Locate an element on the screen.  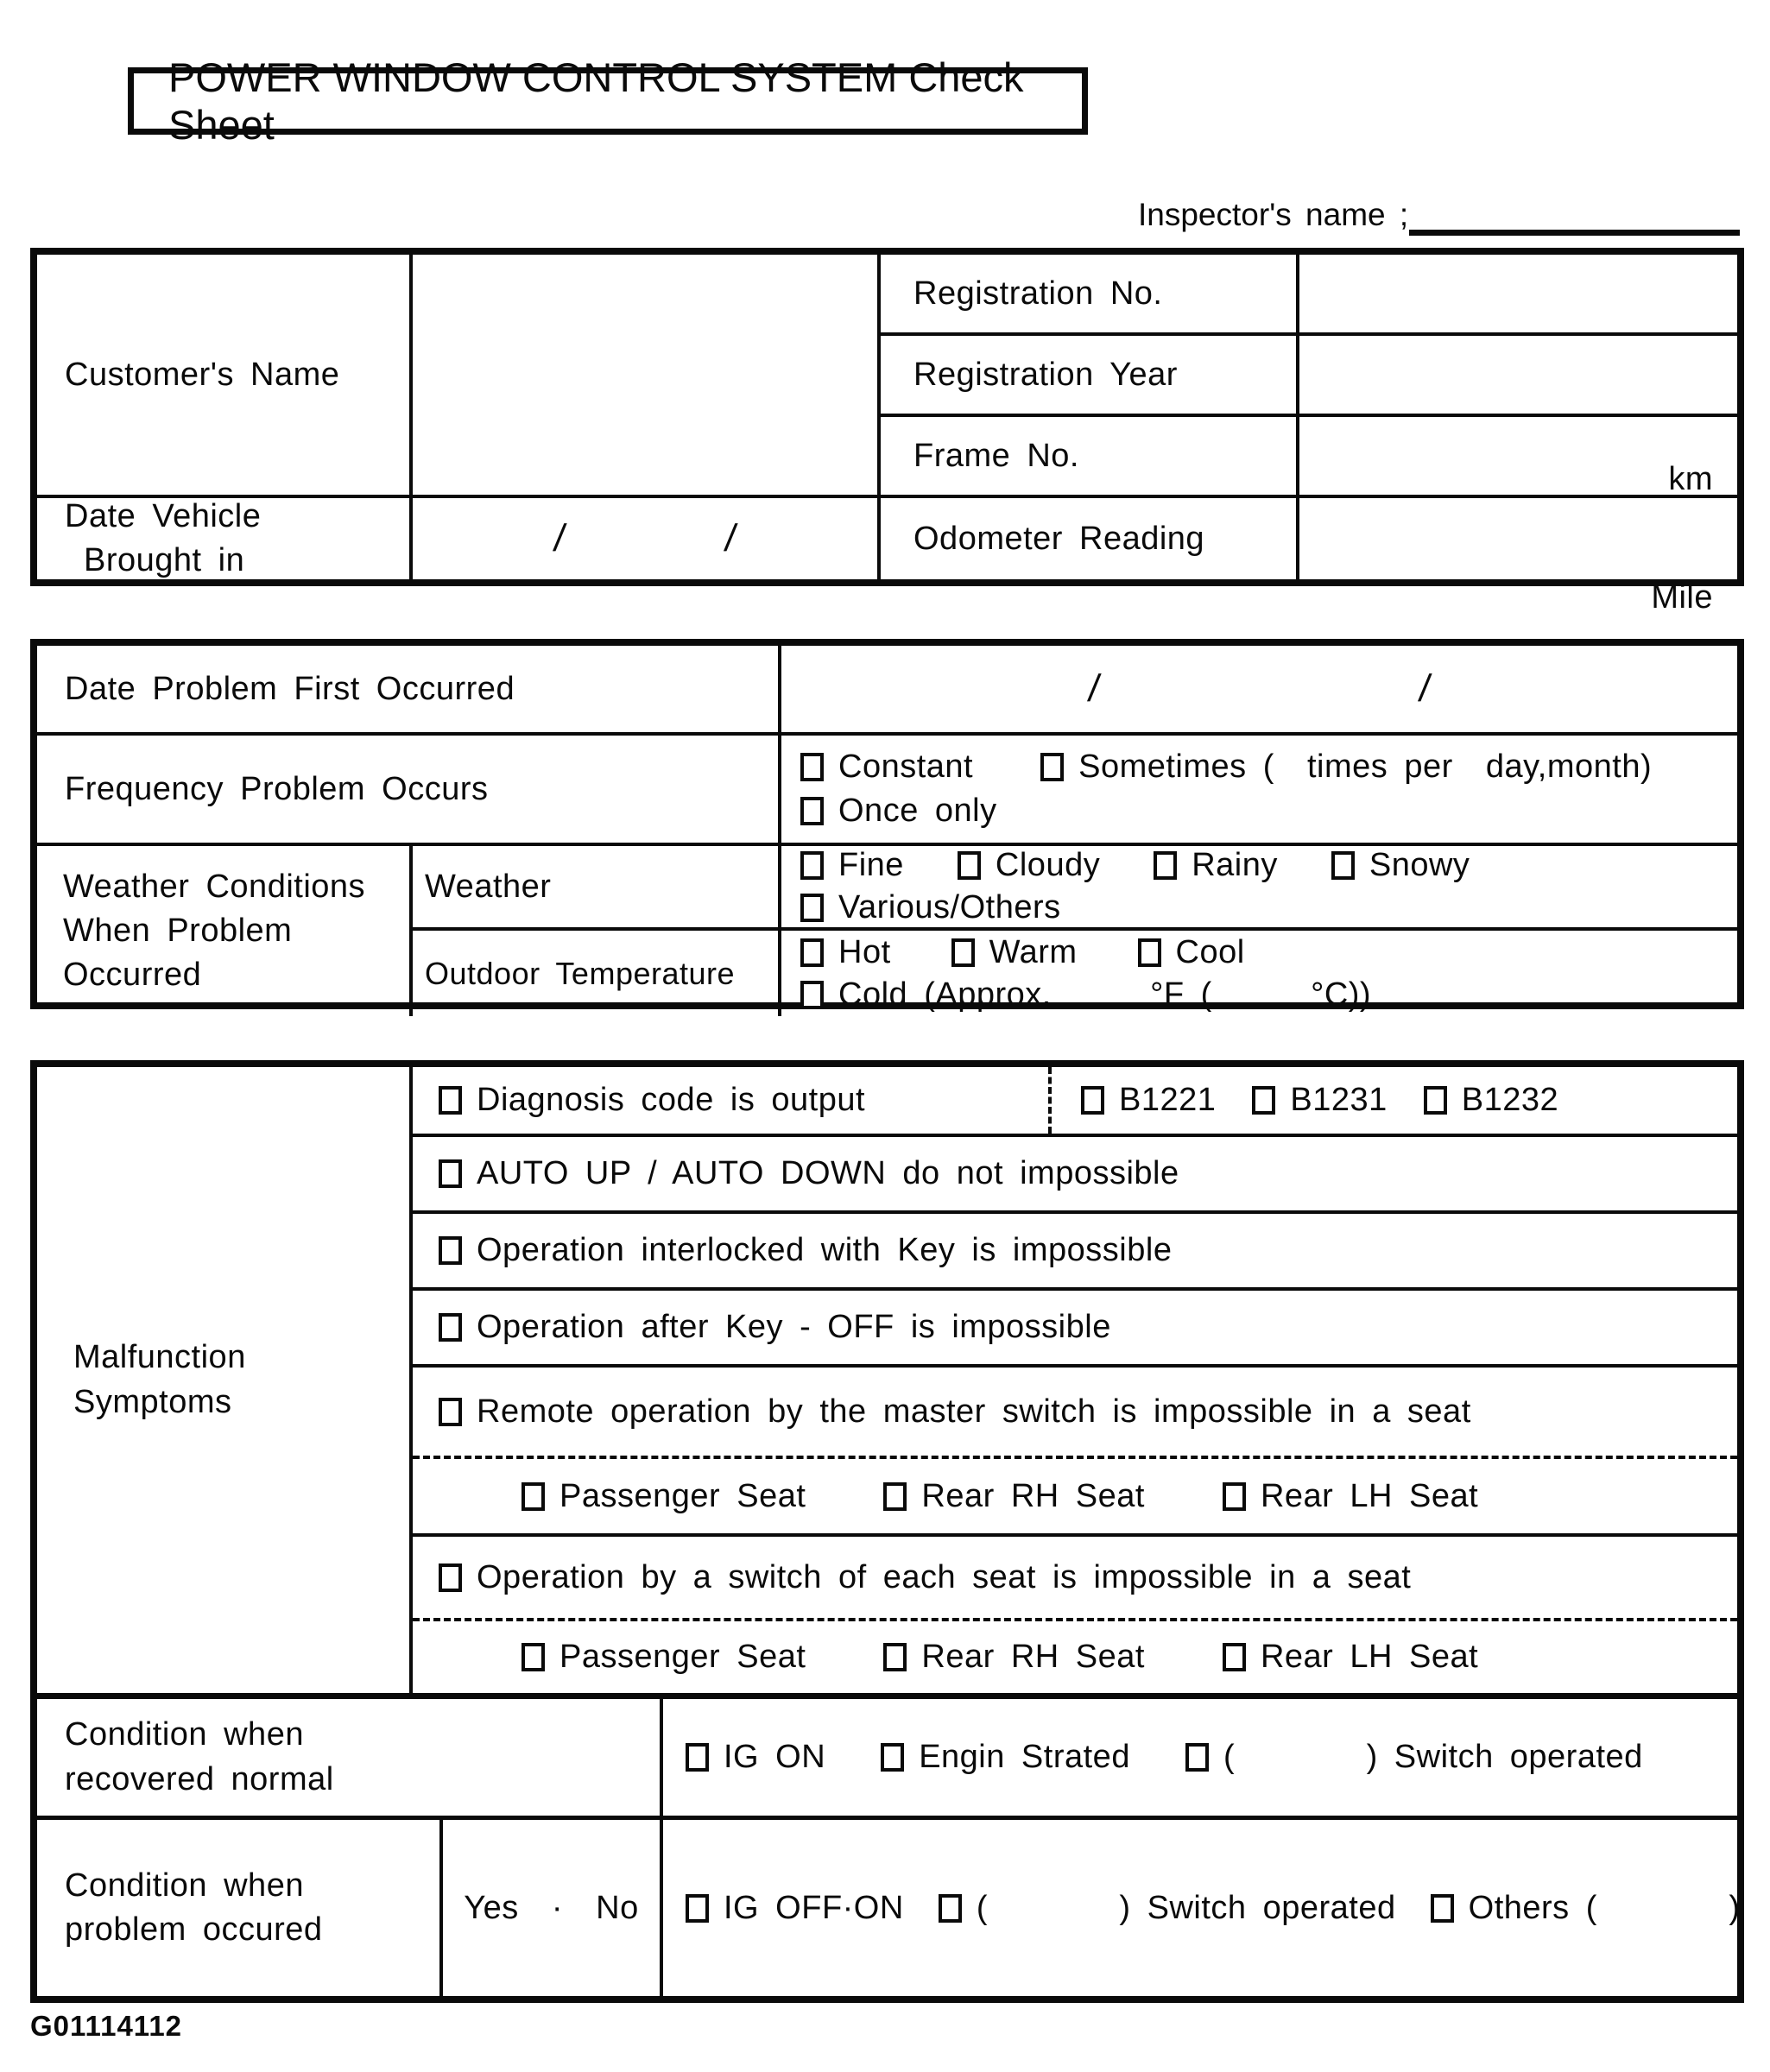
checkbox-option-ig-on: IG ON is located at coordinates (755, 1757).